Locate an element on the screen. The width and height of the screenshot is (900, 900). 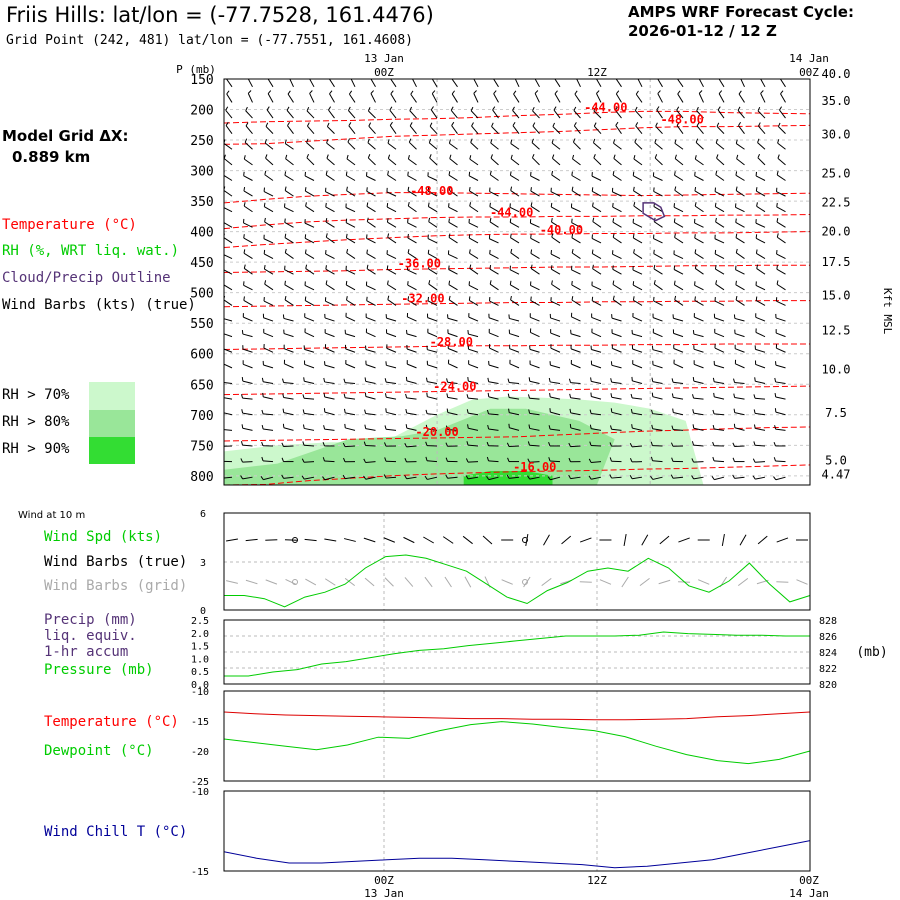
precip-tick-label: 1.5 is located at coordinates (200, 647).